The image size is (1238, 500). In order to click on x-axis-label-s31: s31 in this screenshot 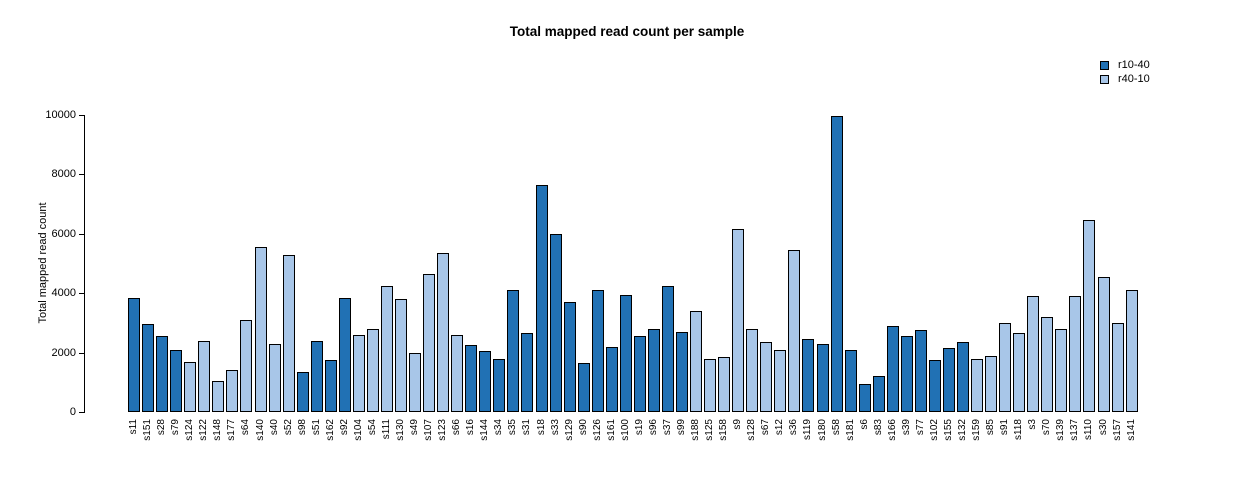, I will do `click(527, 427)`.